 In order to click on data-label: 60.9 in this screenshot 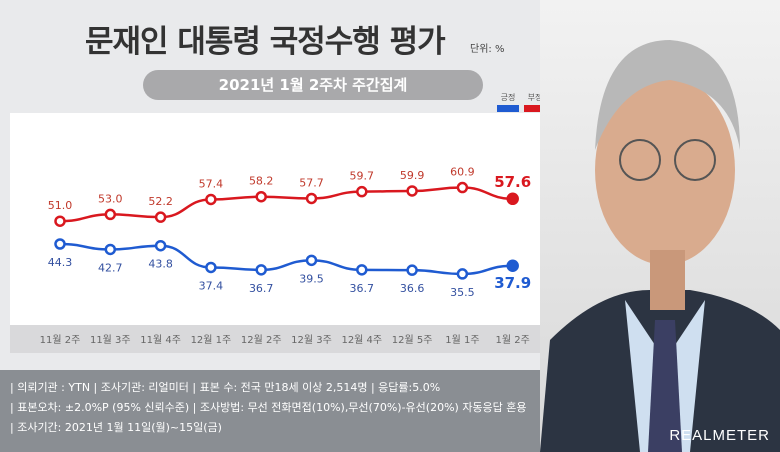, I will do `click(462, 172)`.